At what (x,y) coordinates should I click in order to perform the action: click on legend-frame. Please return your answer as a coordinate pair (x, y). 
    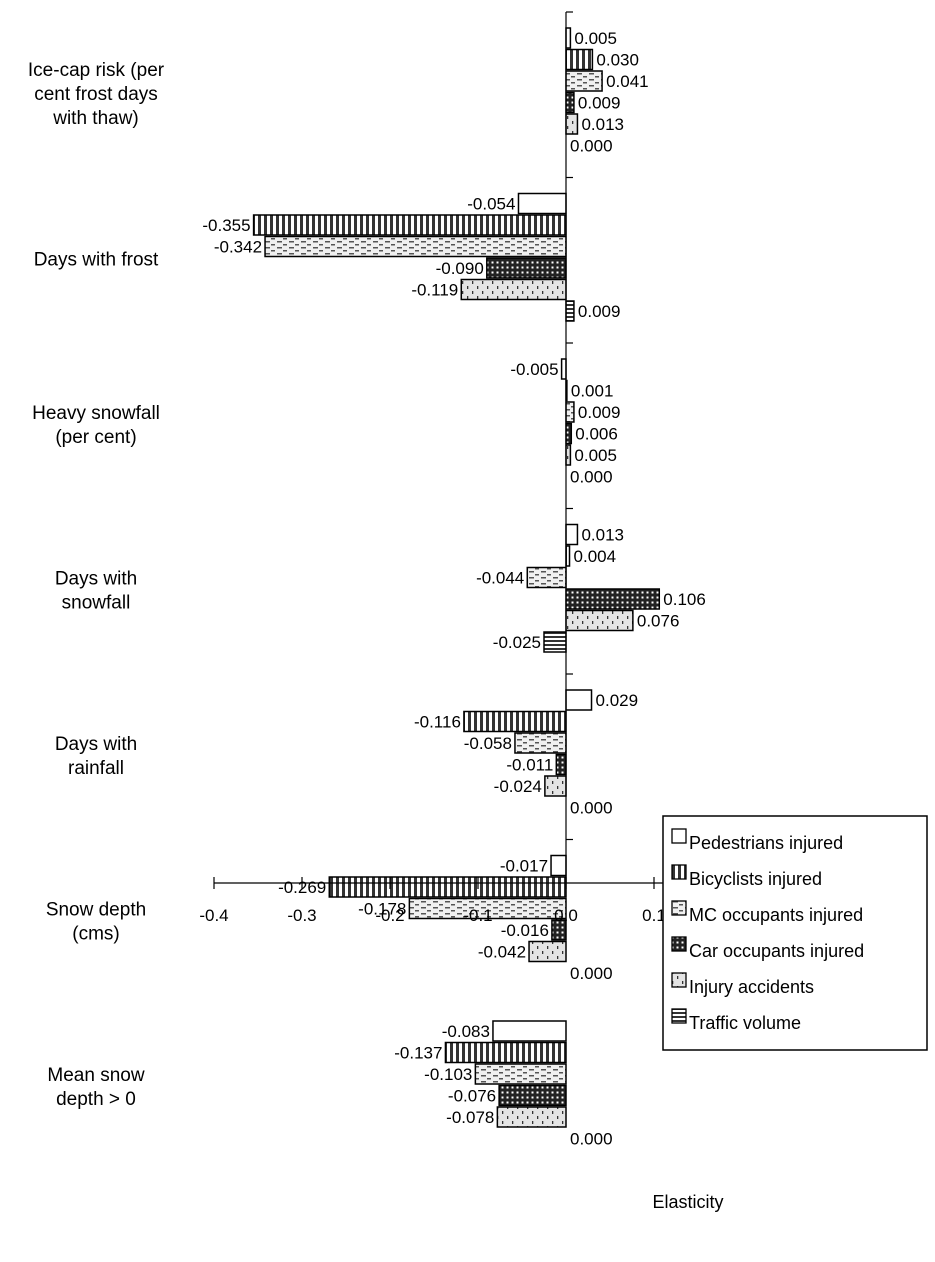
    Looking at the image, I should click on (795, 933).